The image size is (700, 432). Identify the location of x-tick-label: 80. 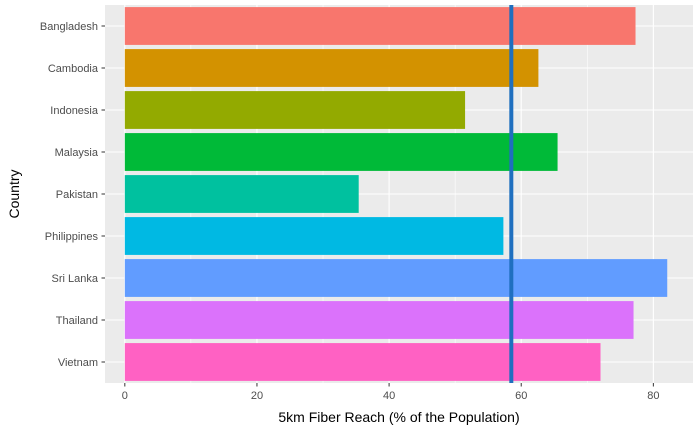
(653, 396).